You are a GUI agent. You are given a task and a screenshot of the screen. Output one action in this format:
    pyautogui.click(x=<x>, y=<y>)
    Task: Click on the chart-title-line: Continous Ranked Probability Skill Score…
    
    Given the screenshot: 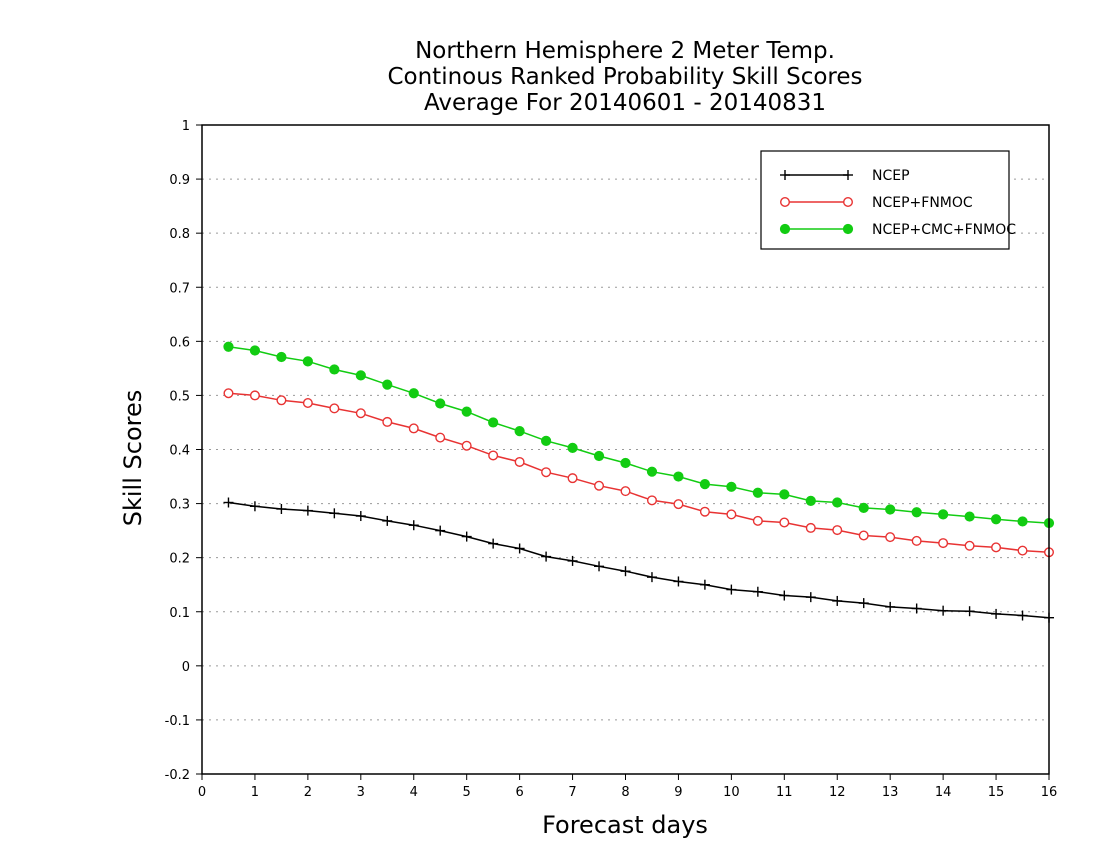 What is the action you would take?
    pyautogui.click(x=624, y=77)
    